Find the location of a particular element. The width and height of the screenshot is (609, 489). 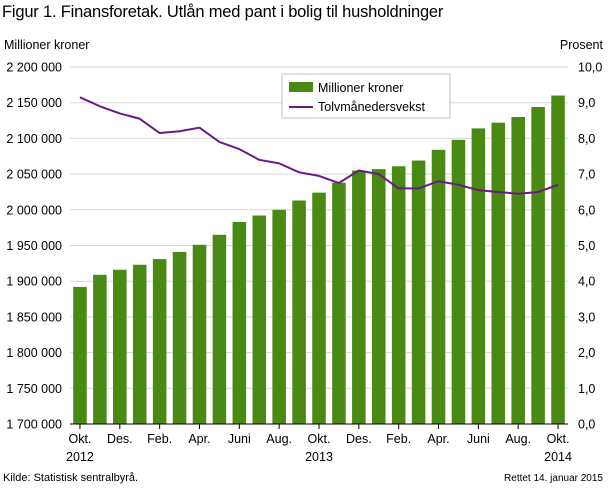

right-tick-label: 3,0 is located at coordinates (586, 317).